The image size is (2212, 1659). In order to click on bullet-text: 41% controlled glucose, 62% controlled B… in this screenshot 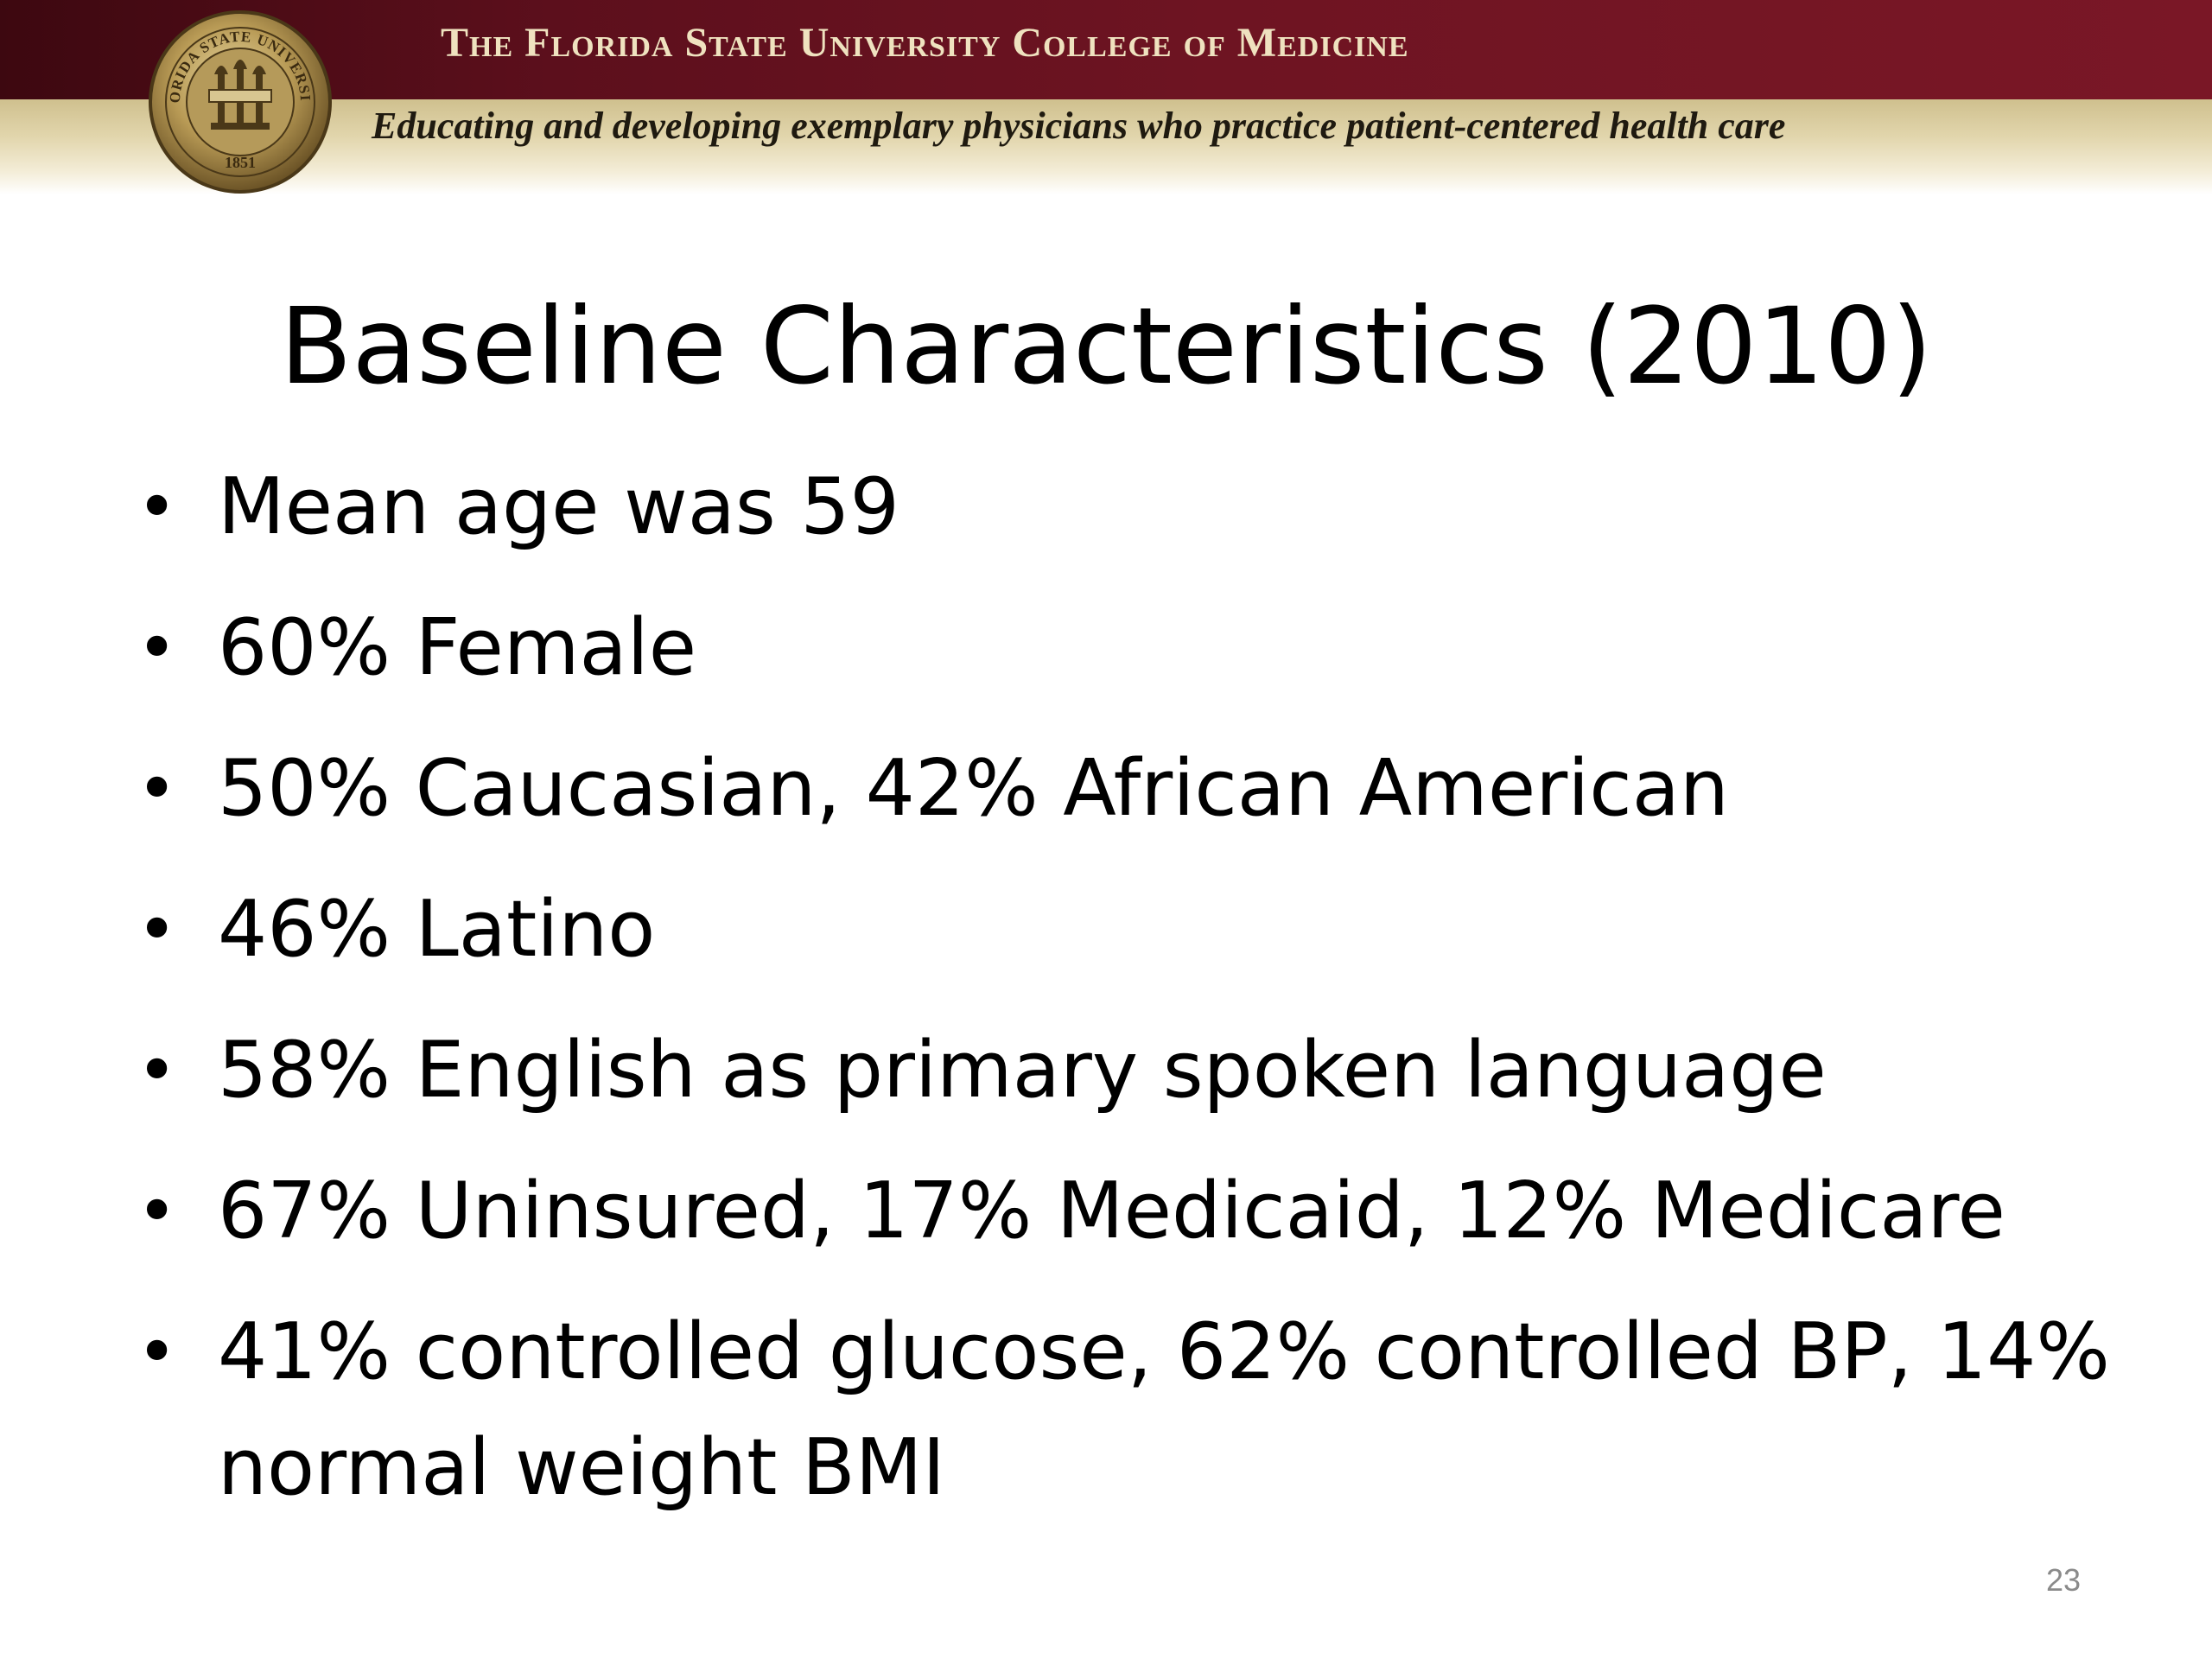, I will do `click(1164, 1409)`.